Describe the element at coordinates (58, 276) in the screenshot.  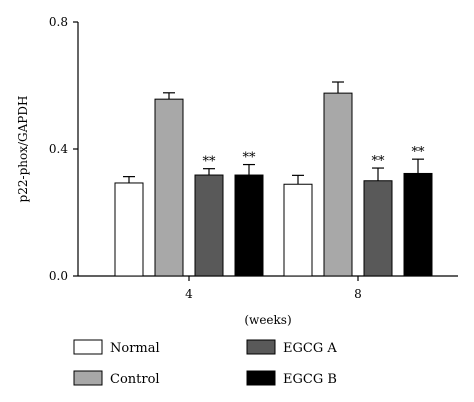
I see `y-tick-label: 0.0` at that location.